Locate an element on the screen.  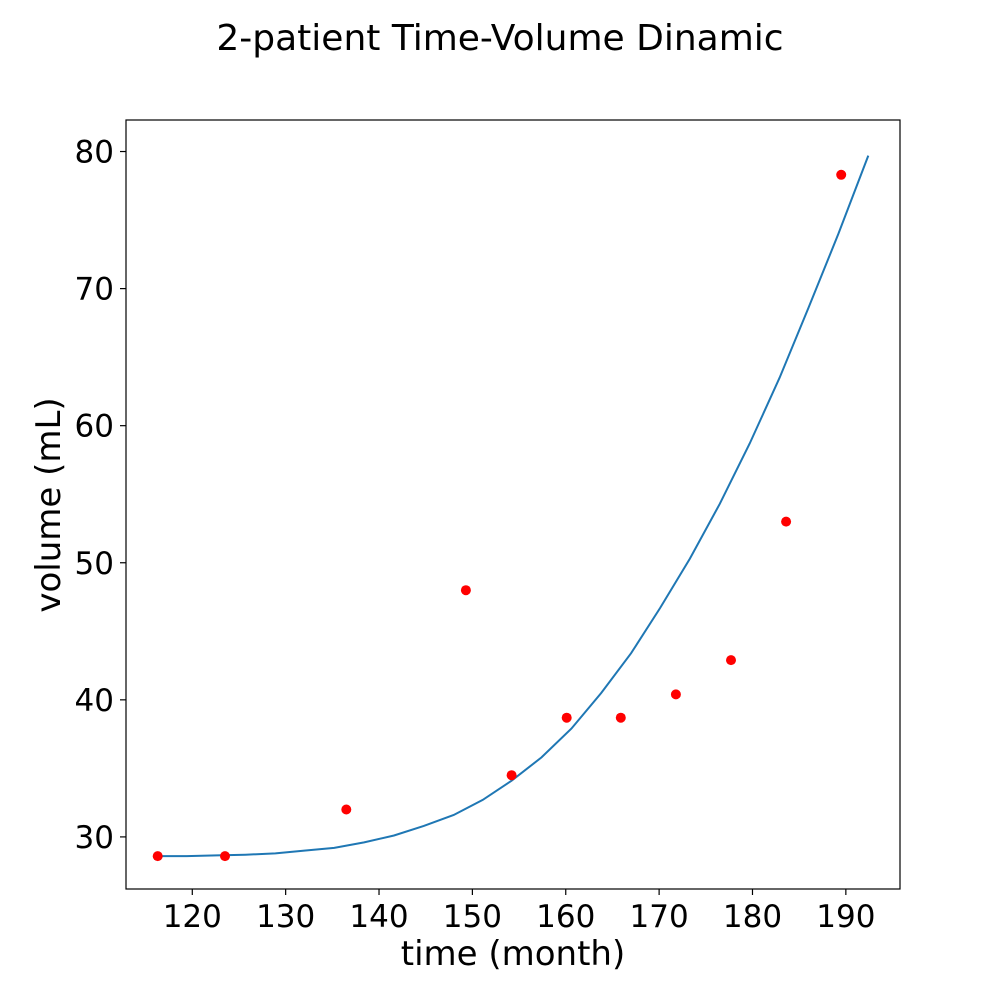
x-axis-label: time (month) is located at coordinates (513, 954).